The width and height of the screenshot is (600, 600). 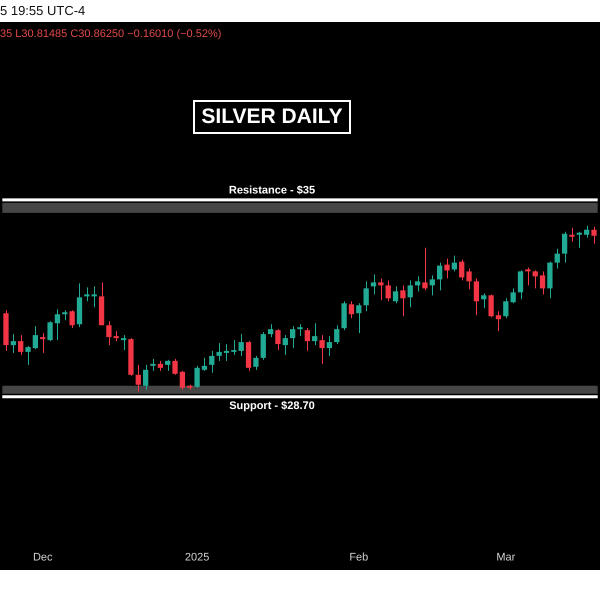 What do you see at coordinates (272, 117) in the screenshot?
I see `chart-title: SILVER DAILY` at bounding box center [272, 117].